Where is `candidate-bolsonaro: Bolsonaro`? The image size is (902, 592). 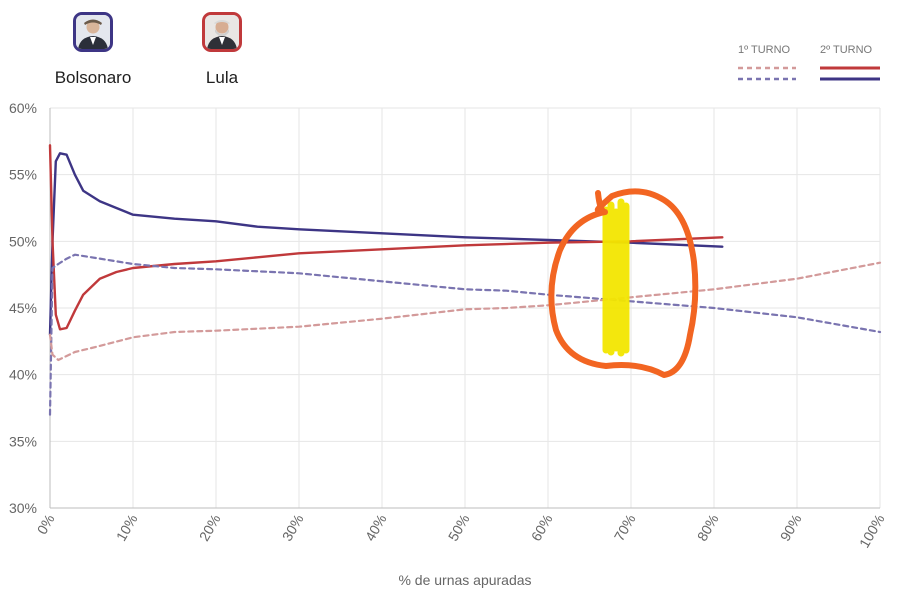
candidate-bolsonaro: Bolsonaro is located at coordinates (93, 50).